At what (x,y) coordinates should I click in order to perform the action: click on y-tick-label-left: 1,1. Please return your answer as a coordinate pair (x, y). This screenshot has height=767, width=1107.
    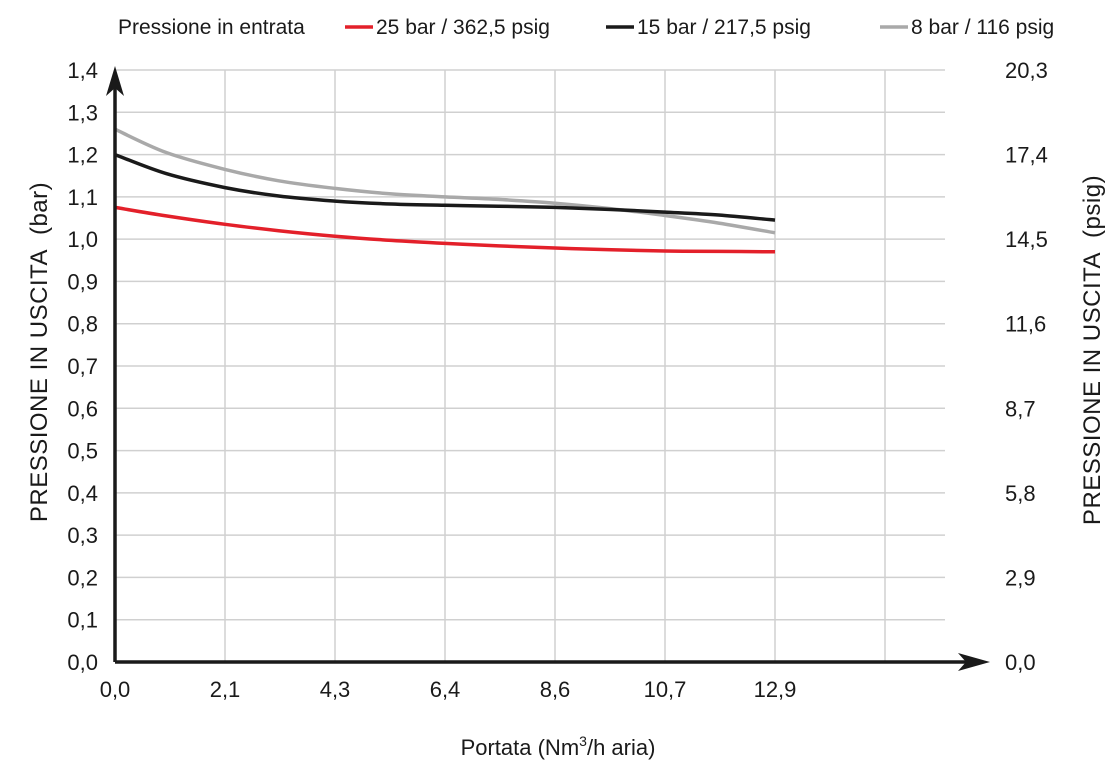
    Looking at the image, I should click on (82, 197).